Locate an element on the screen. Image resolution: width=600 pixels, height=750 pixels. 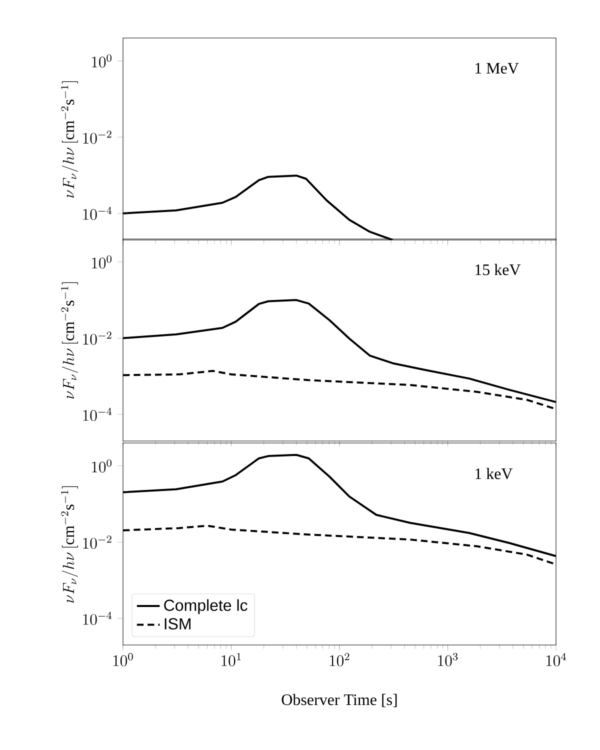
x-tick-label: $10^{3}$ is located at coordinates (448, 659).